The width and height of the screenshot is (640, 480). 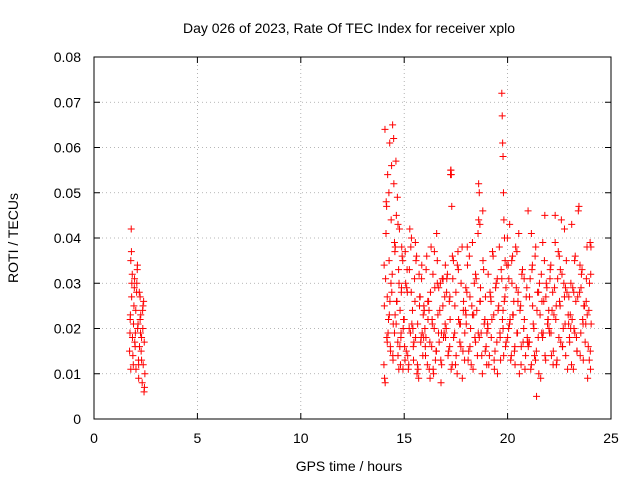 What do you see at coordinates (13, 238) in the screenshot?
I see `y-axis-label: ROTI / TECUs` at bounding box center [13, 238].